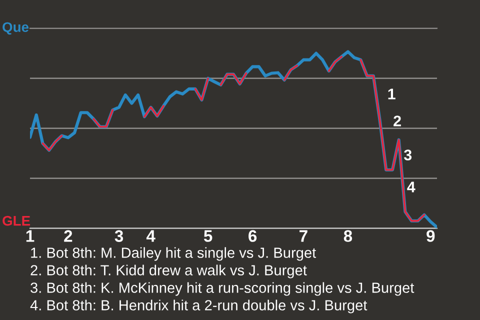 This screenshot has height=320, width=480. What do you see at coordinates (348, 236) in the screenshot?
I see `x-tick-label: 8` at bounding box center [348, 236].